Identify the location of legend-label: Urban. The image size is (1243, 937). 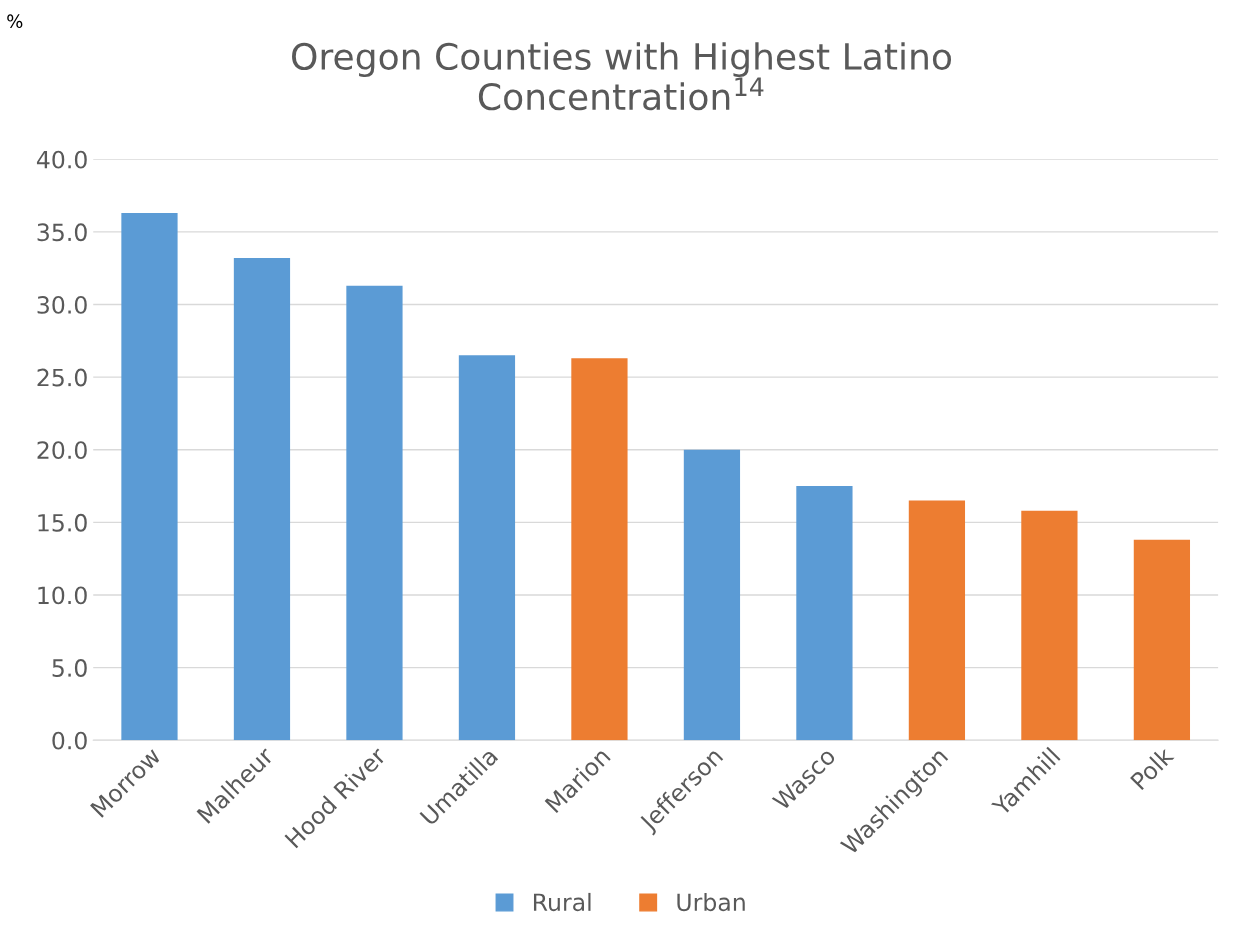
(711, 902).